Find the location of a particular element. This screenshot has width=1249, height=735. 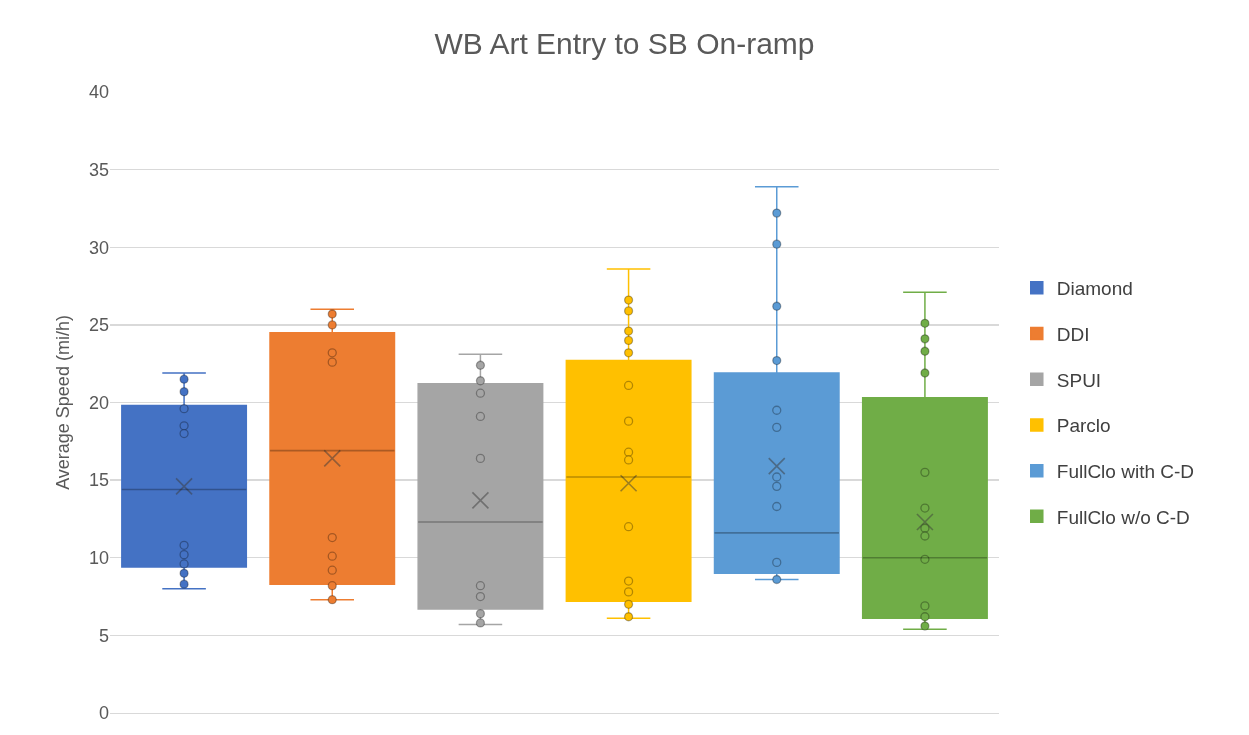

legend-label: FullClo w/o C-D is located at coordinates (1123, 517).